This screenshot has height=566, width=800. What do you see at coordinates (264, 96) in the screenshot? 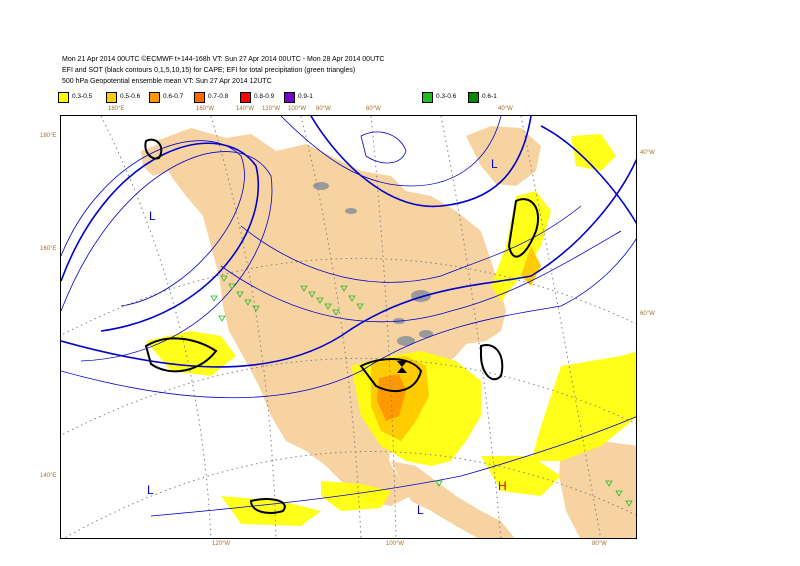
I see `legend-label: 0.8-0.9` at bounding box center [264, 96].